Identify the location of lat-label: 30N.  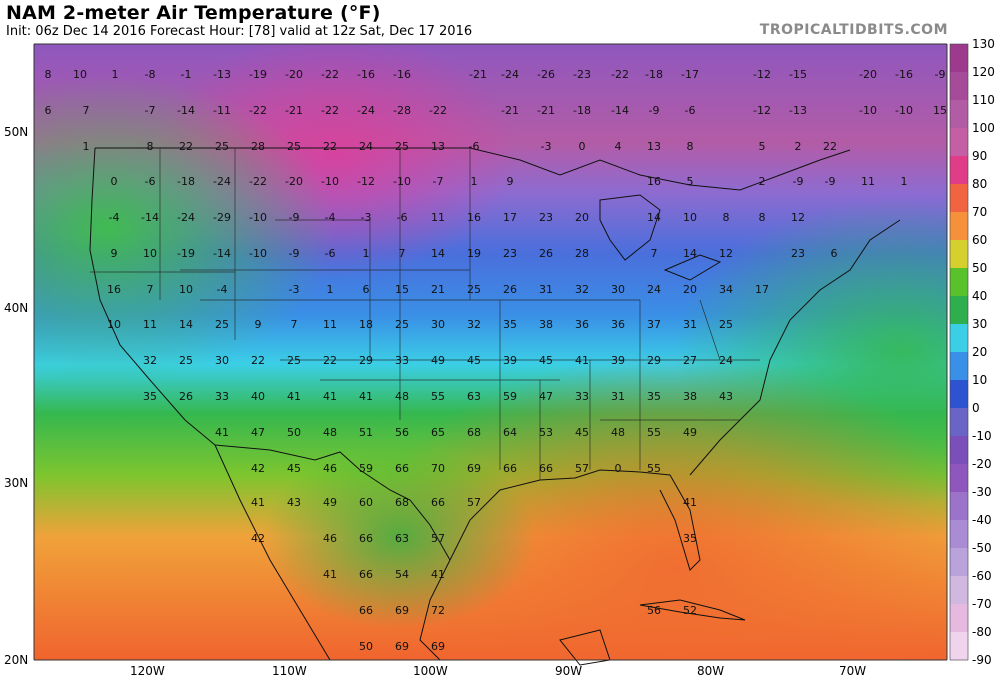
(16, 483).